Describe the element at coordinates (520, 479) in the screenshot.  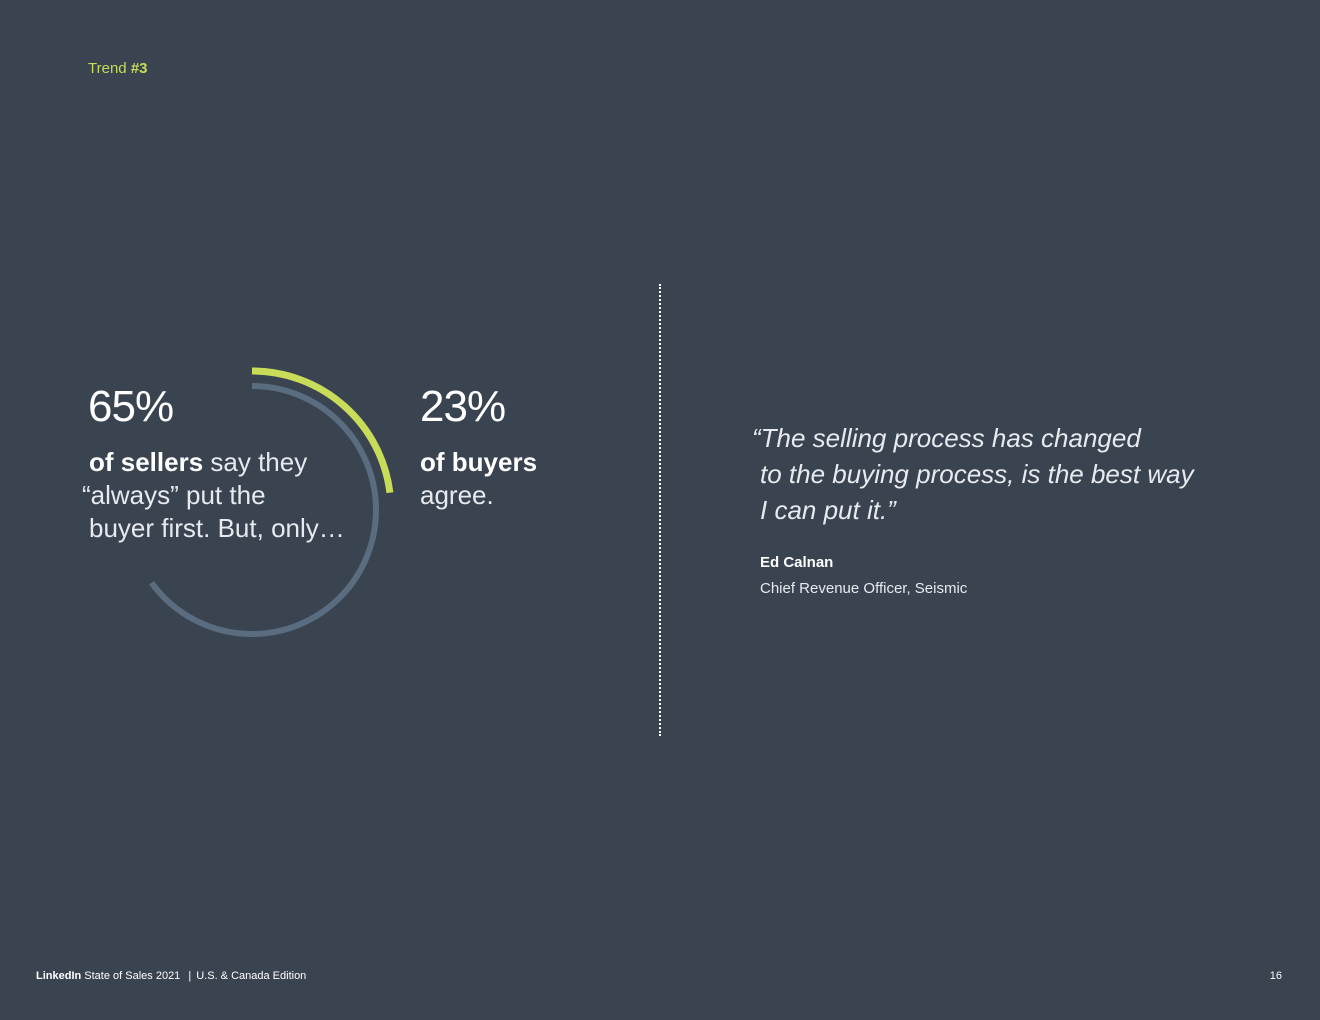
I see `buyers-description: of buyers agree.` at that location.